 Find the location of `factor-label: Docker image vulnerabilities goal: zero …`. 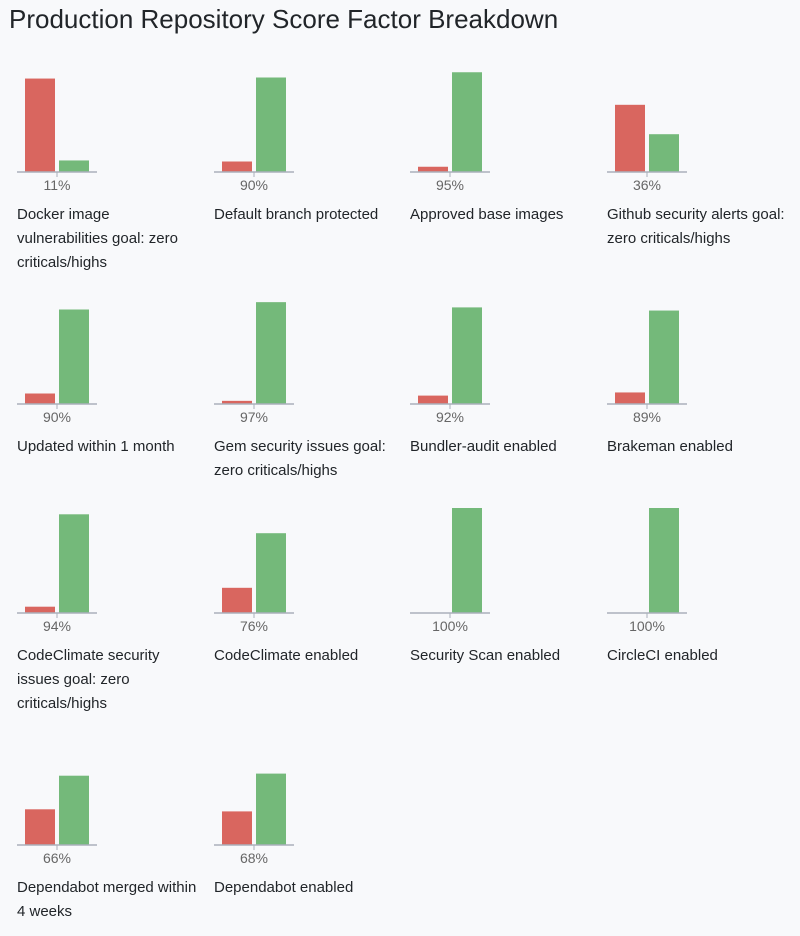

factor-label: Docker image vulnerabilities goal: zero … is located at coordinates (97, 238).